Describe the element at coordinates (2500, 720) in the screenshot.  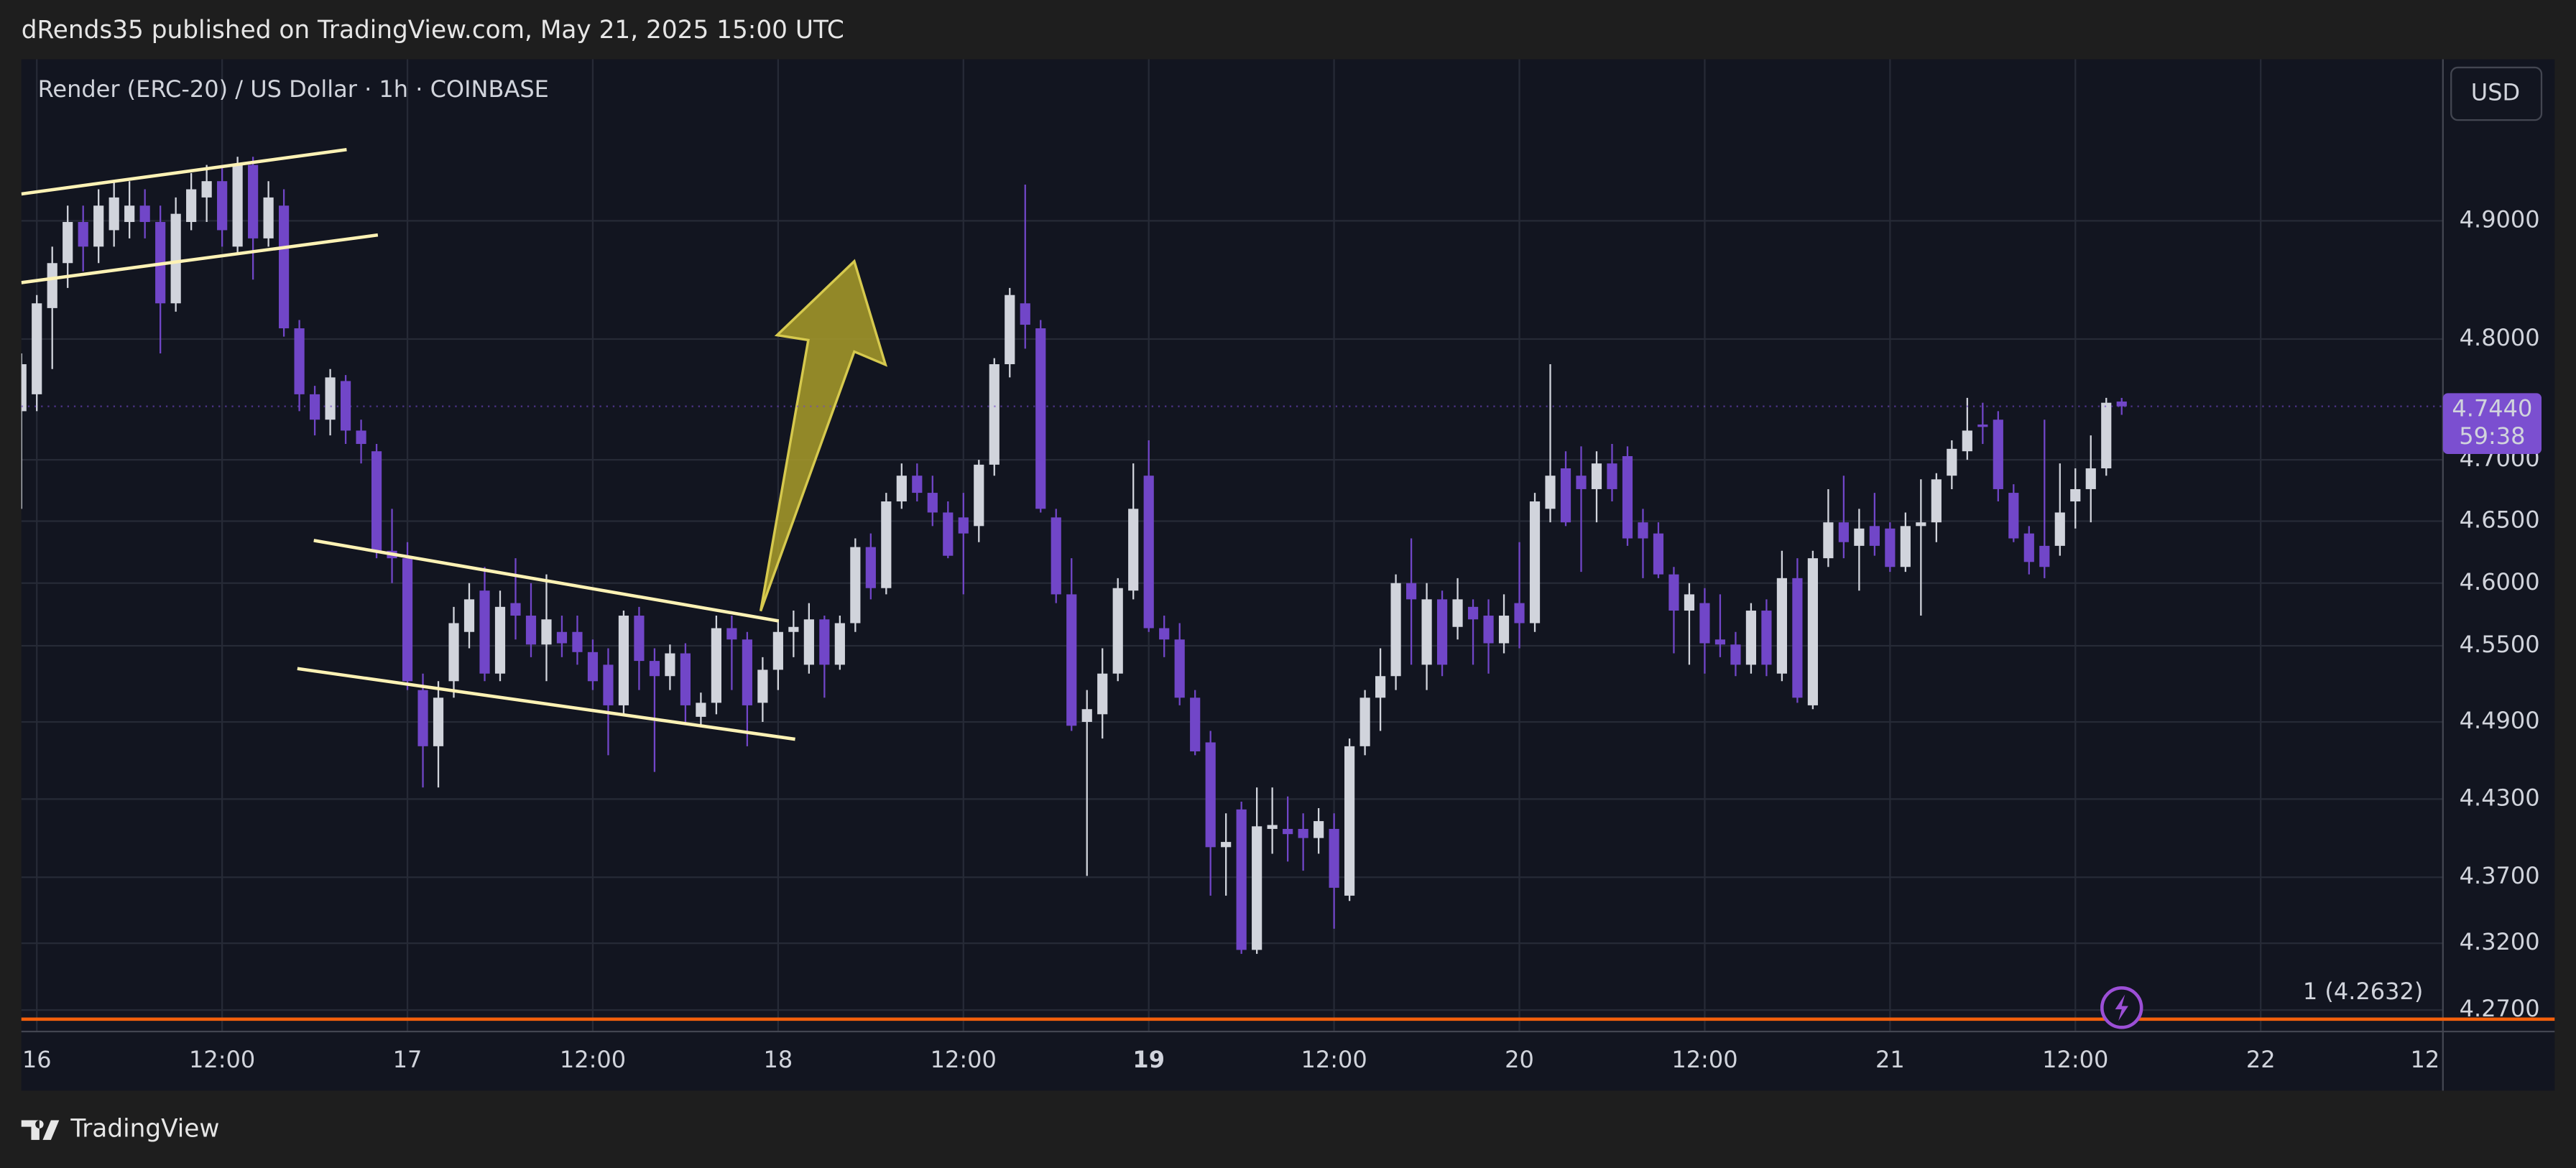
I see `y-tick-label: 4.4900` at that location.